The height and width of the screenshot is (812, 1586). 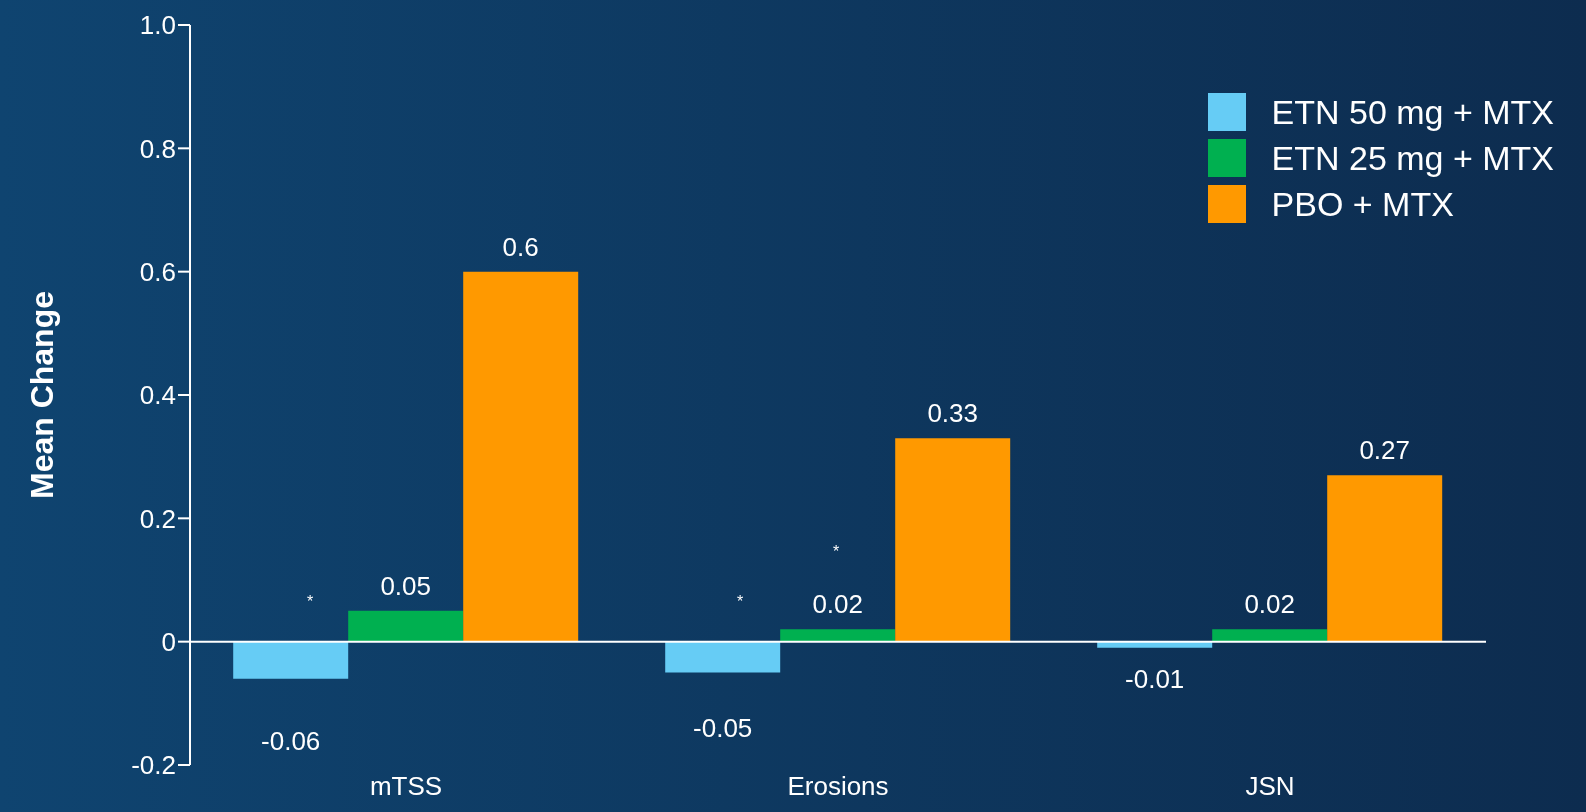 I want to click on legend-label: ETN 25 mg + MTX, so click(x=1412, y=158).